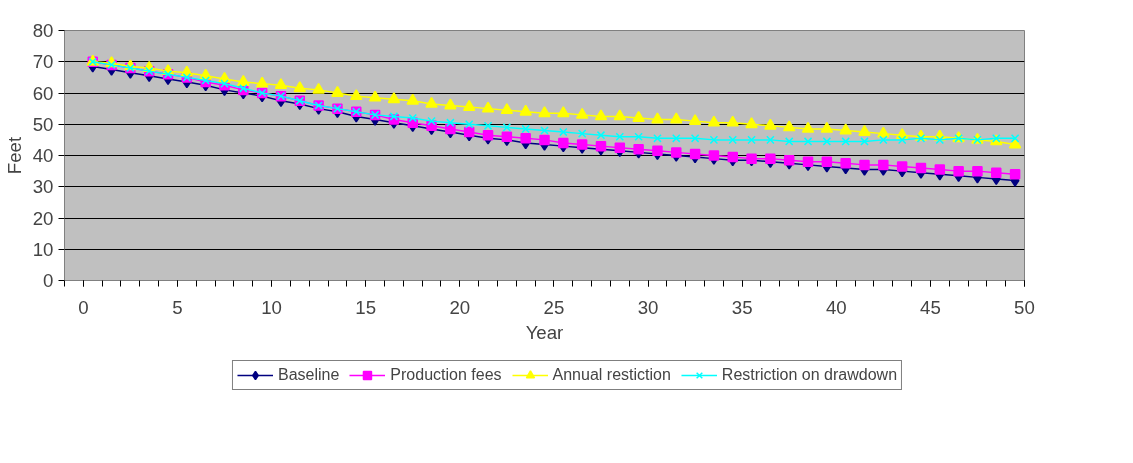  Describe the element at coordinates (809, 375) in the screenshot. I see `legend-label: Restriction on drawdown` at that location.